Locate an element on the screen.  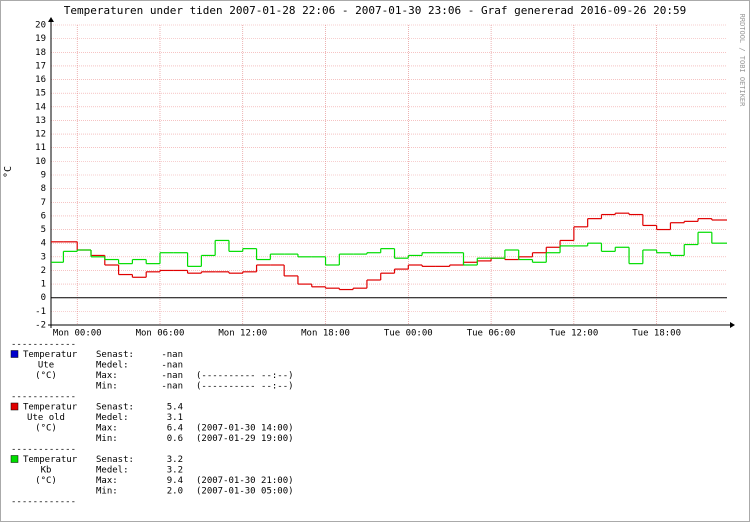
y-tick-label: 19 is located at coordinates (40, 39).